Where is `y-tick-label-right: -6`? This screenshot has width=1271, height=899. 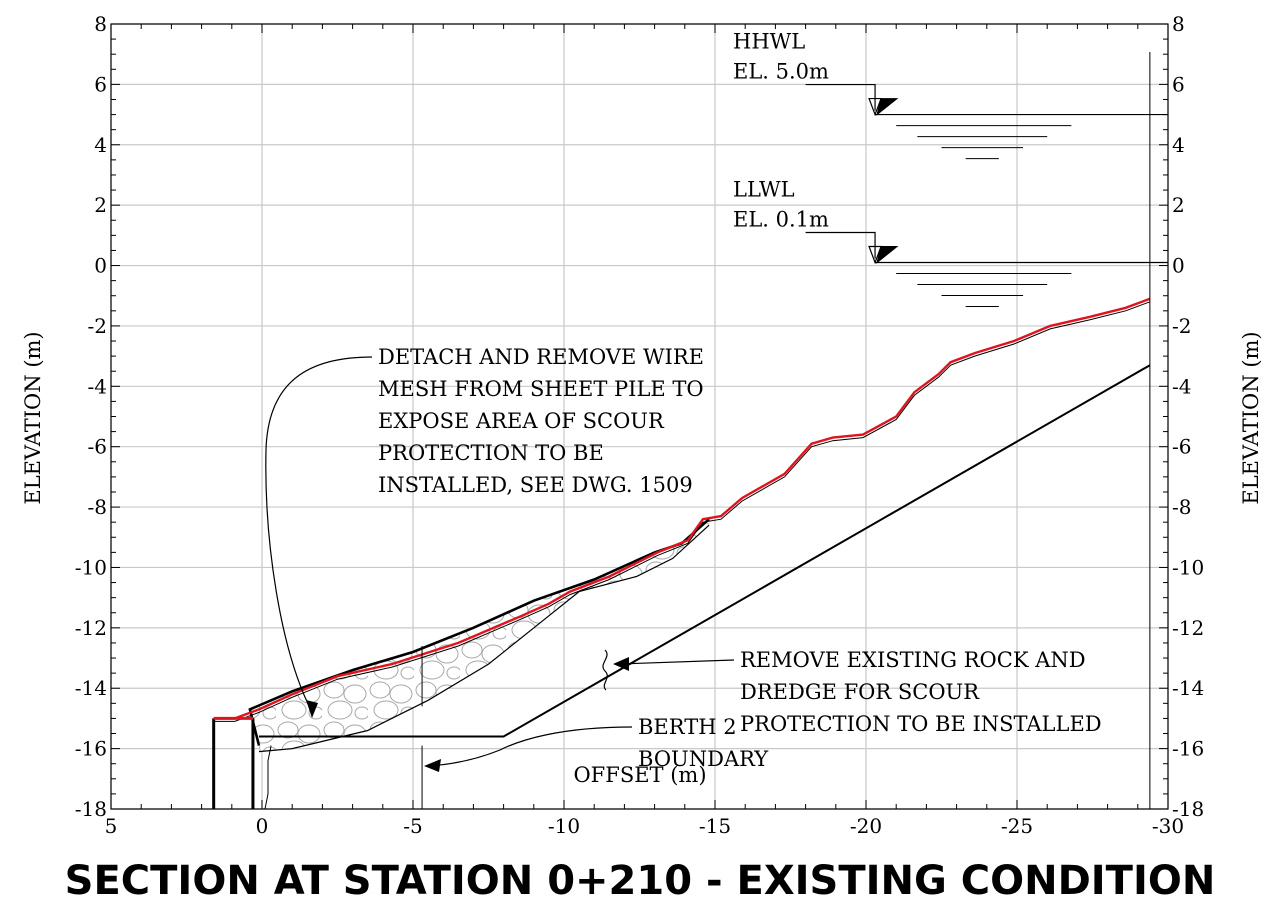
y-tick-label-right: -6 is located at coordinates (1181, 447).